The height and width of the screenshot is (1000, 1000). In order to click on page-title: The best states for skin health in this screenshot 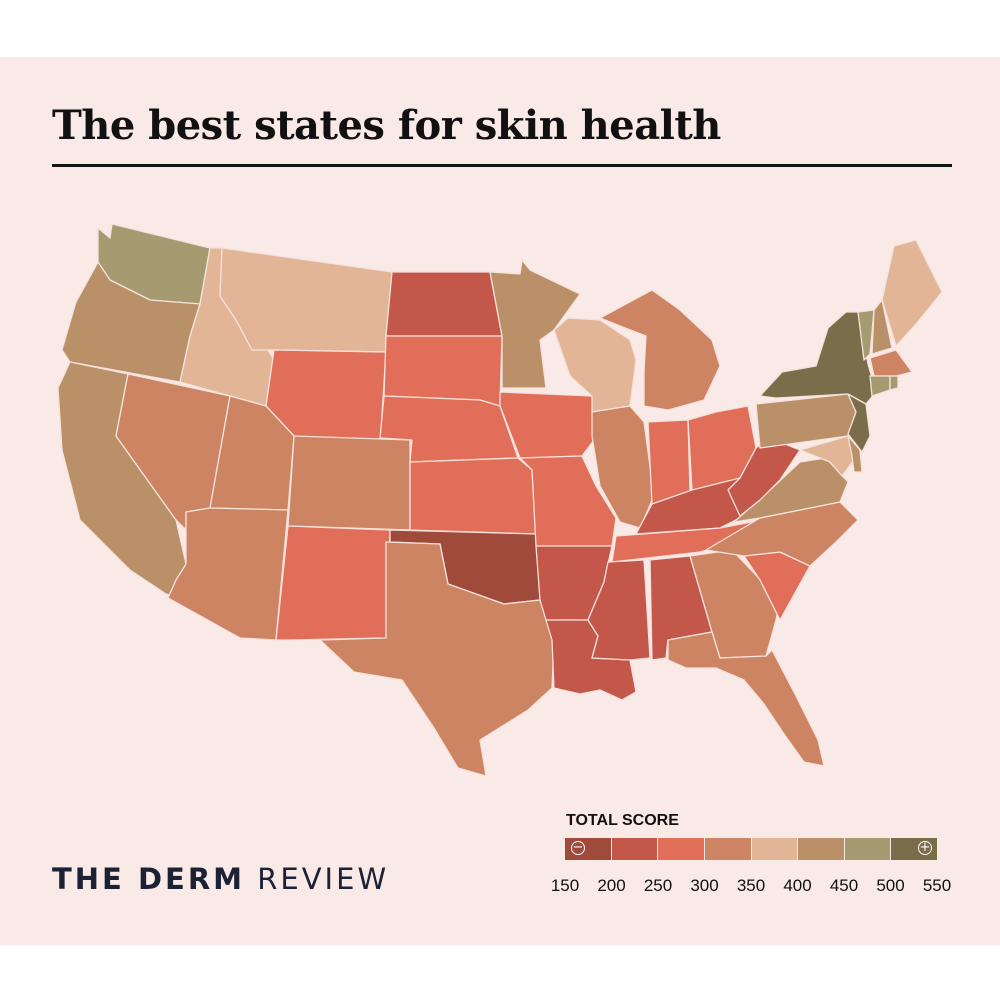, I will do `click(386, 125)`.